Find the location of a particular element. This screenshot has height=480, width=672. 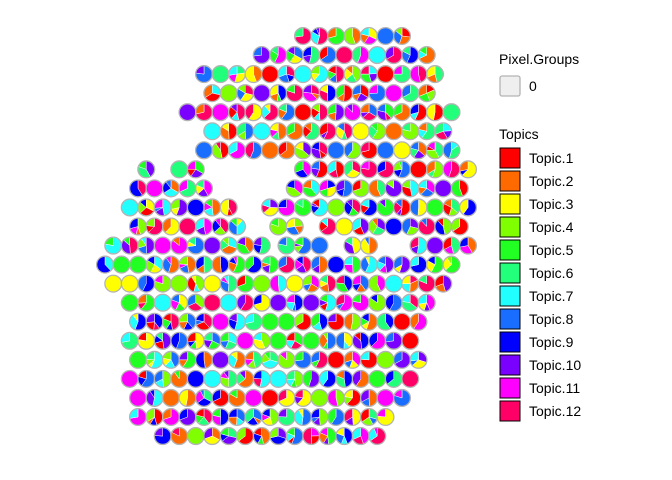

topic-label: Topic.2 is located at coordinates (551, 181).